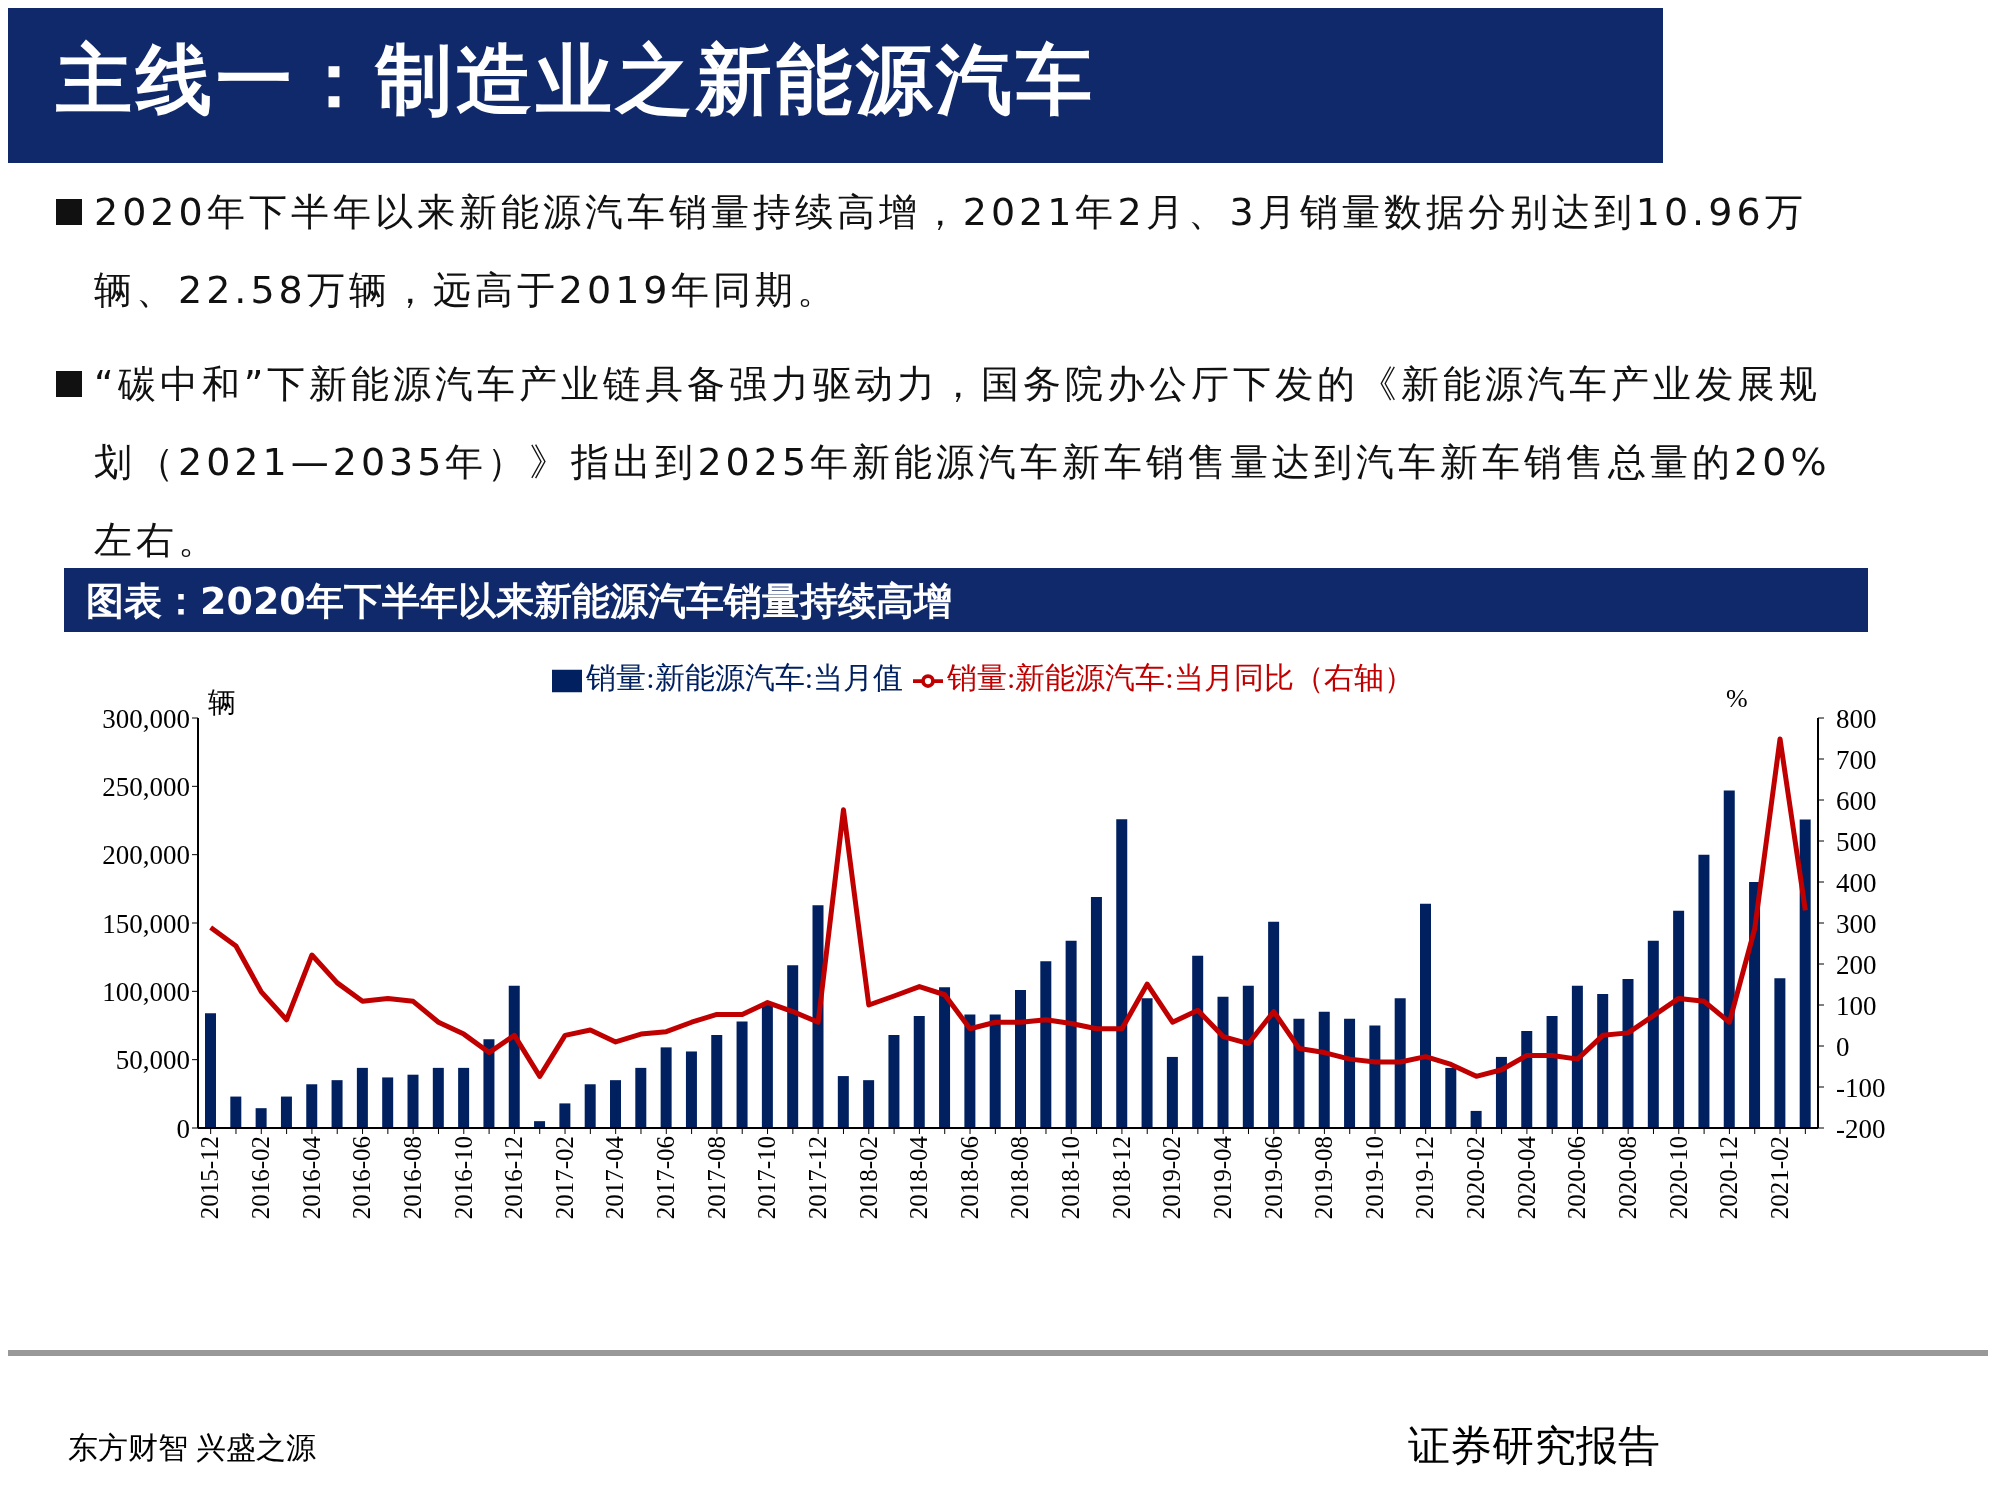 Image resolution: width=2000 pixels, height=1500 pixels. What do you see at coordinates (666, 1178) in the screenshot?
I see `x-tick-label: 2017-06` at bounding box center [666, 1178].